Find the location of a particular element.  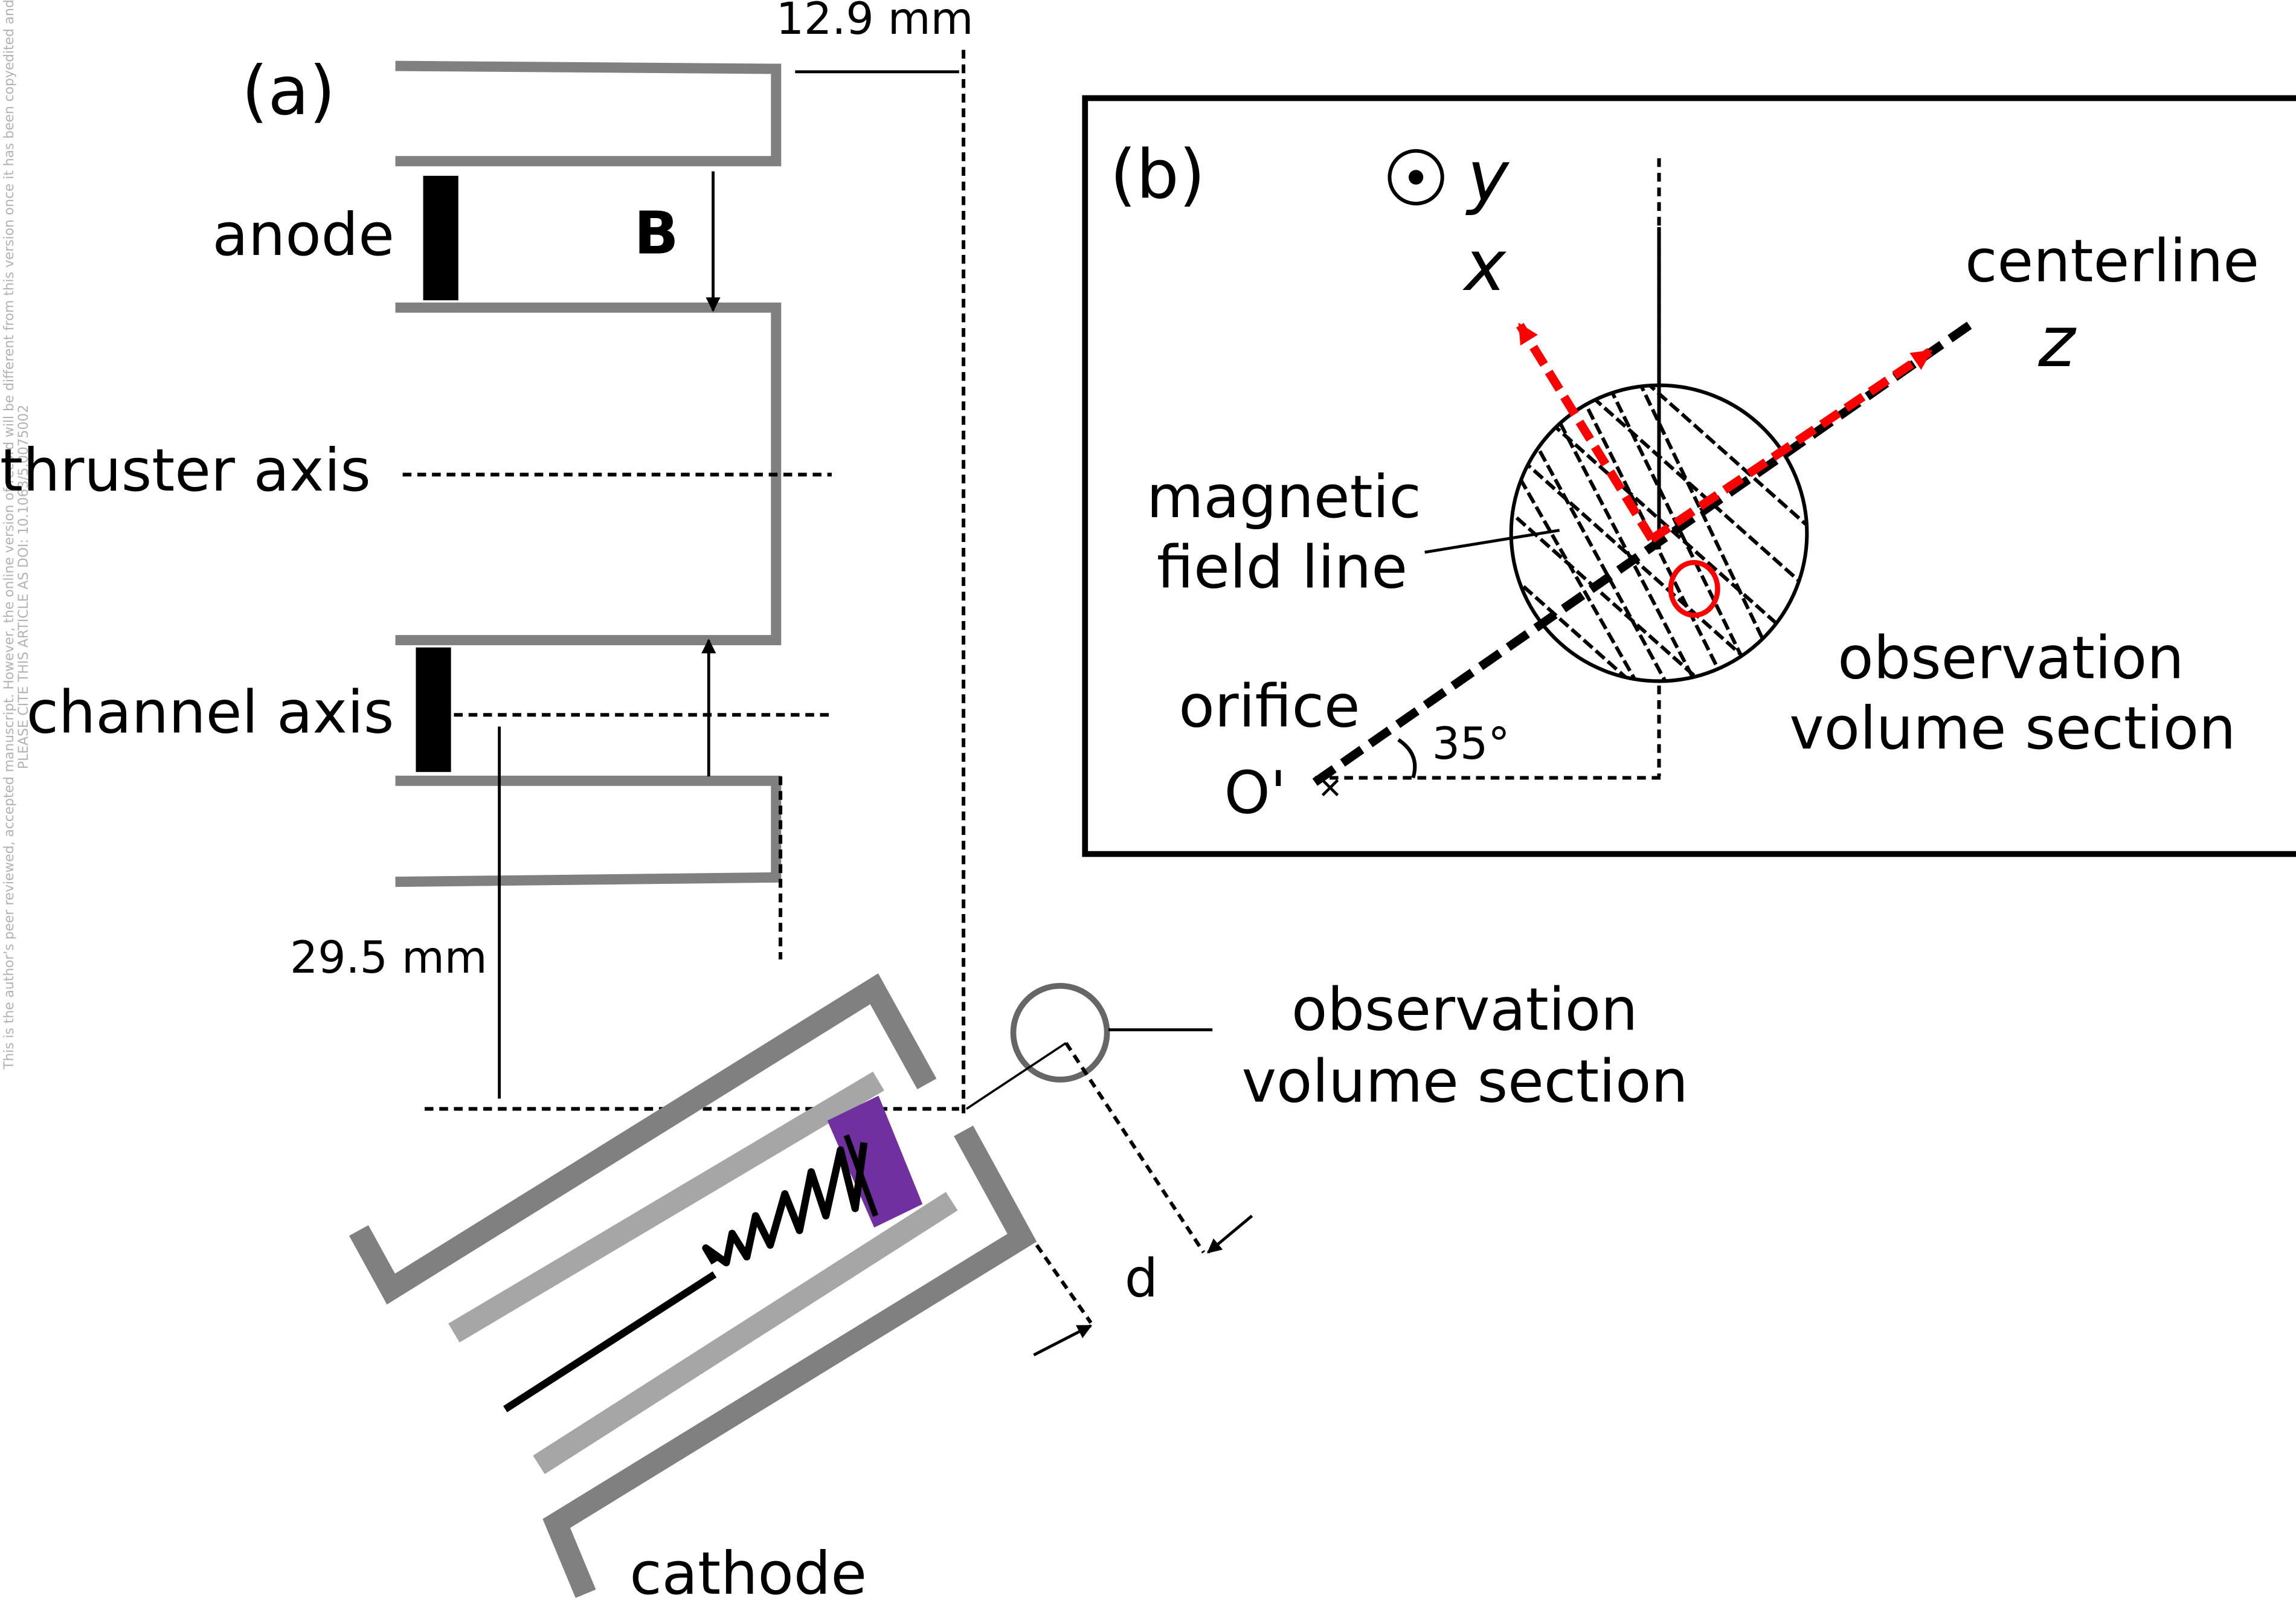

orifice-marker-icon: ✕ is located at coordinates (1330, 788).